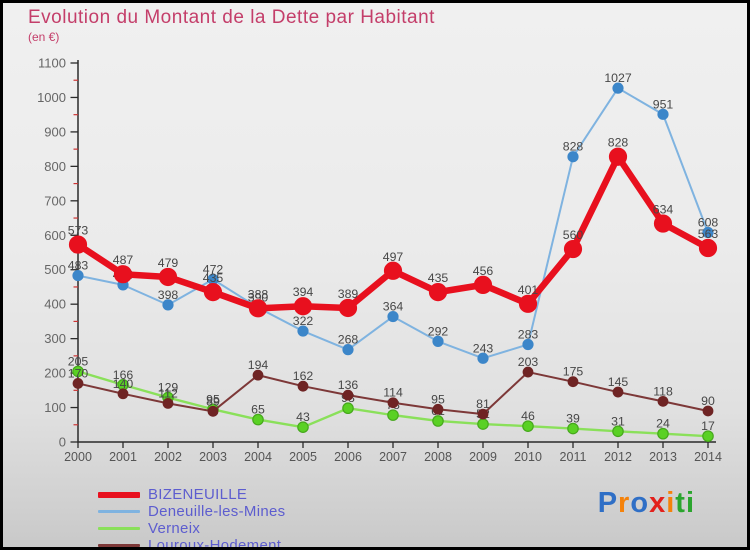  Describe the element at coordinates (573, 235) in the screenshot. I see `data-label-BIZENEUILLE: 560` at that location.